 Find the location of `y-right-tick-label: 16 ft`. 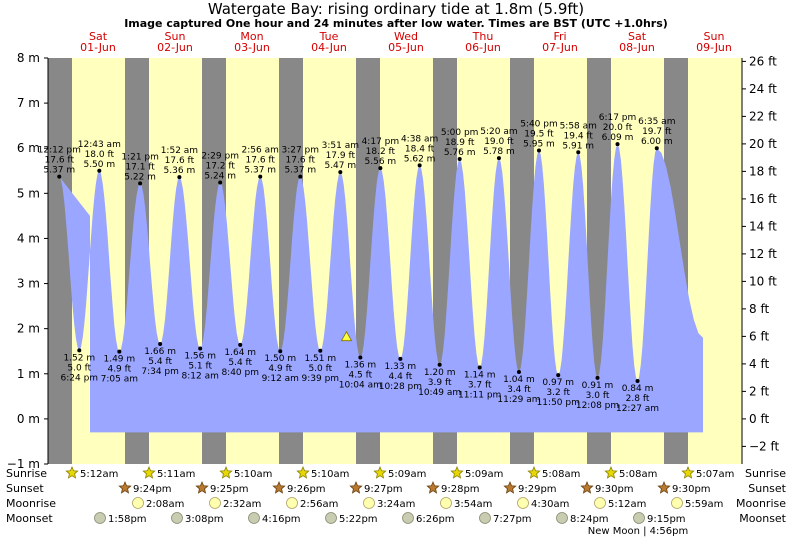

y-right-tick-label: 16 ft is located at coordinates (763, 199).